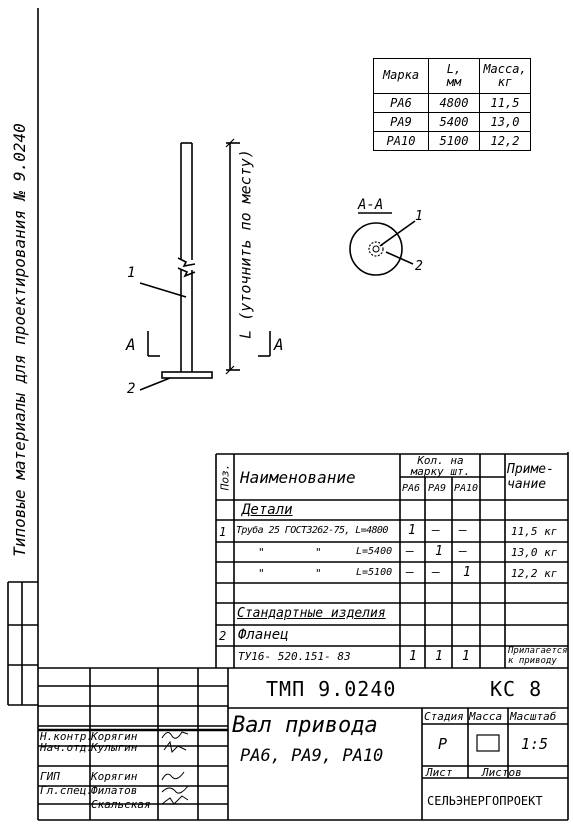 This screenshot has width=573, height=827. I want to click on spec-header-note: Приме-чание, so click(530, 477).